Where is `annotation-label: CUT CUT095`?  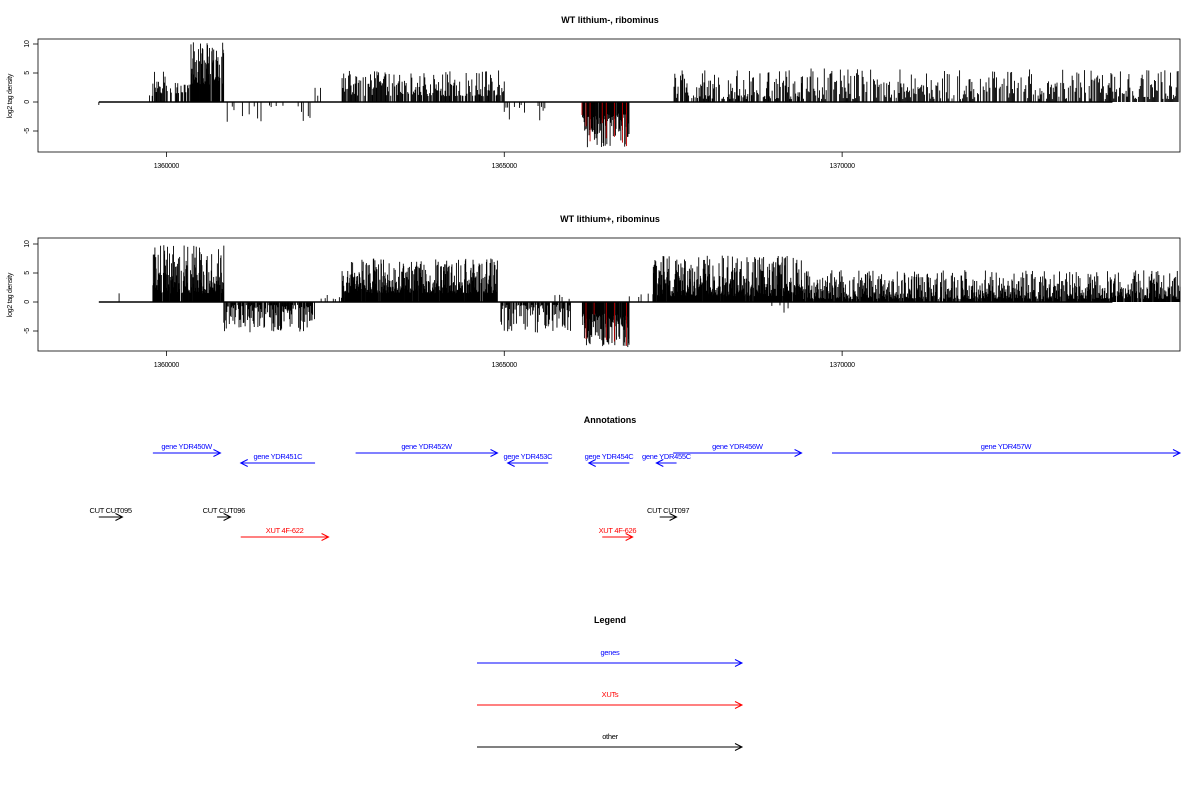
annotation-label: CUT CUT095 is located at coordinates (110, 510).